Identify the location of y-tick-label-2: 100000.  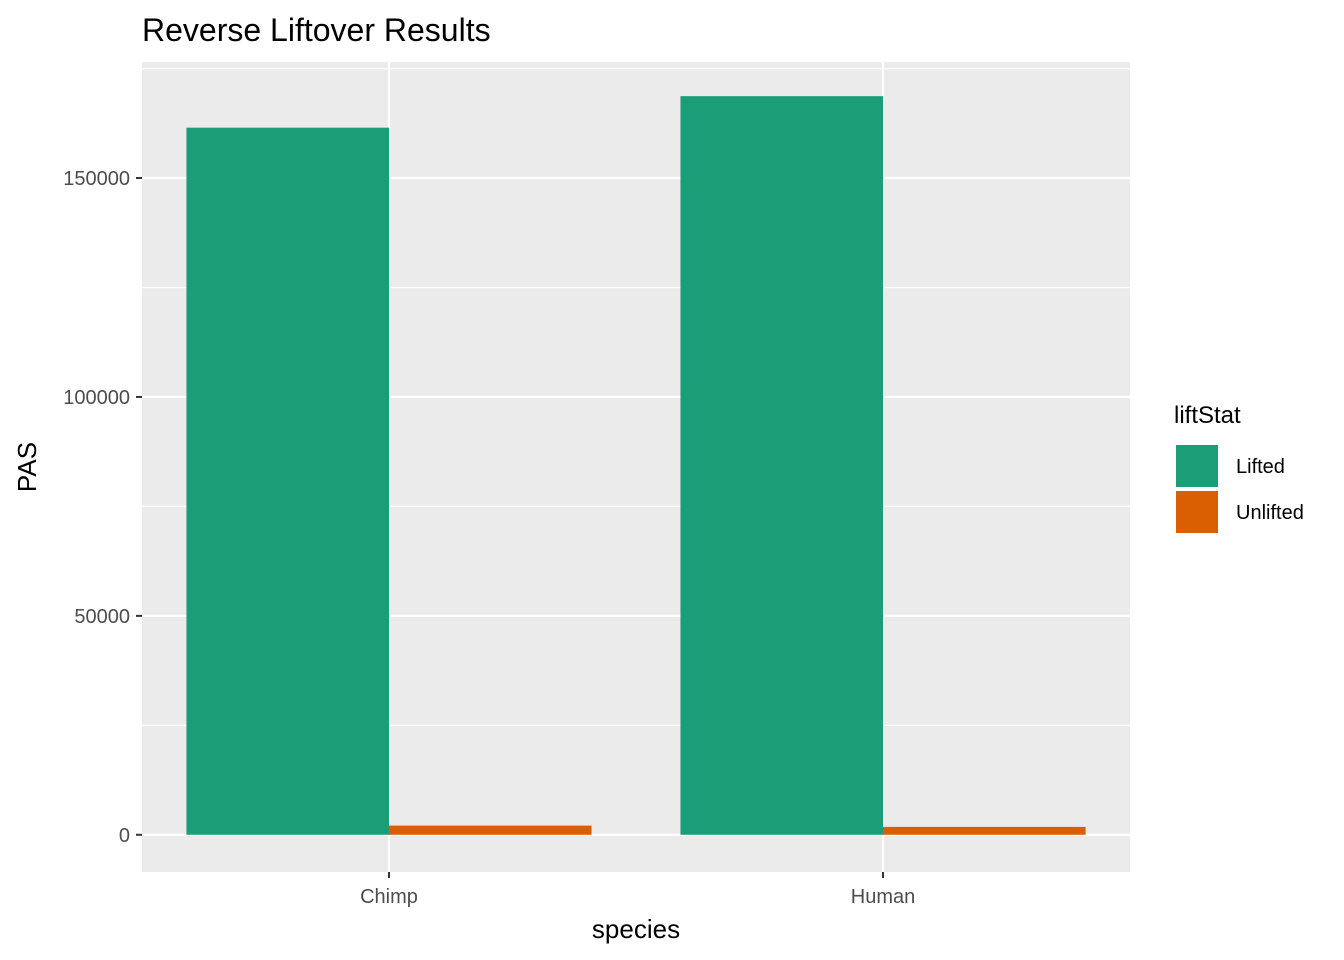
(96, 398).